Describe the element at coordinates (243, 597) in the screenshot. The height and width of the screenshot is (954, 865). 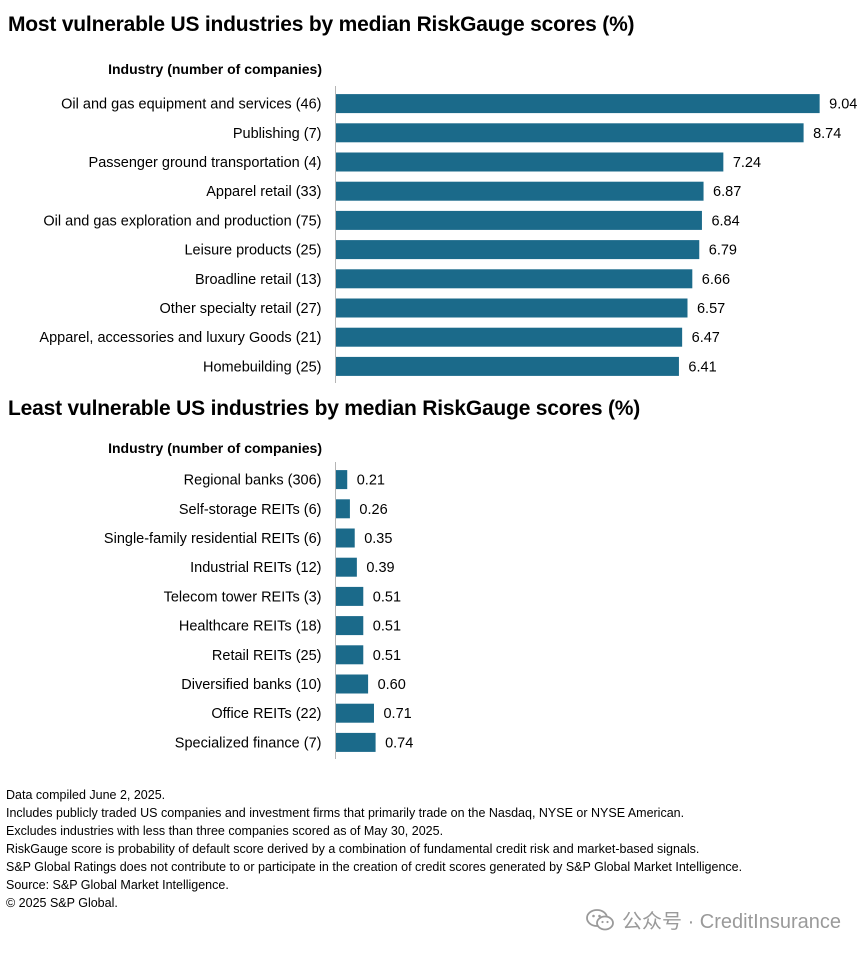
I see `category-label: Telecom tower REITs (3)` at that location.